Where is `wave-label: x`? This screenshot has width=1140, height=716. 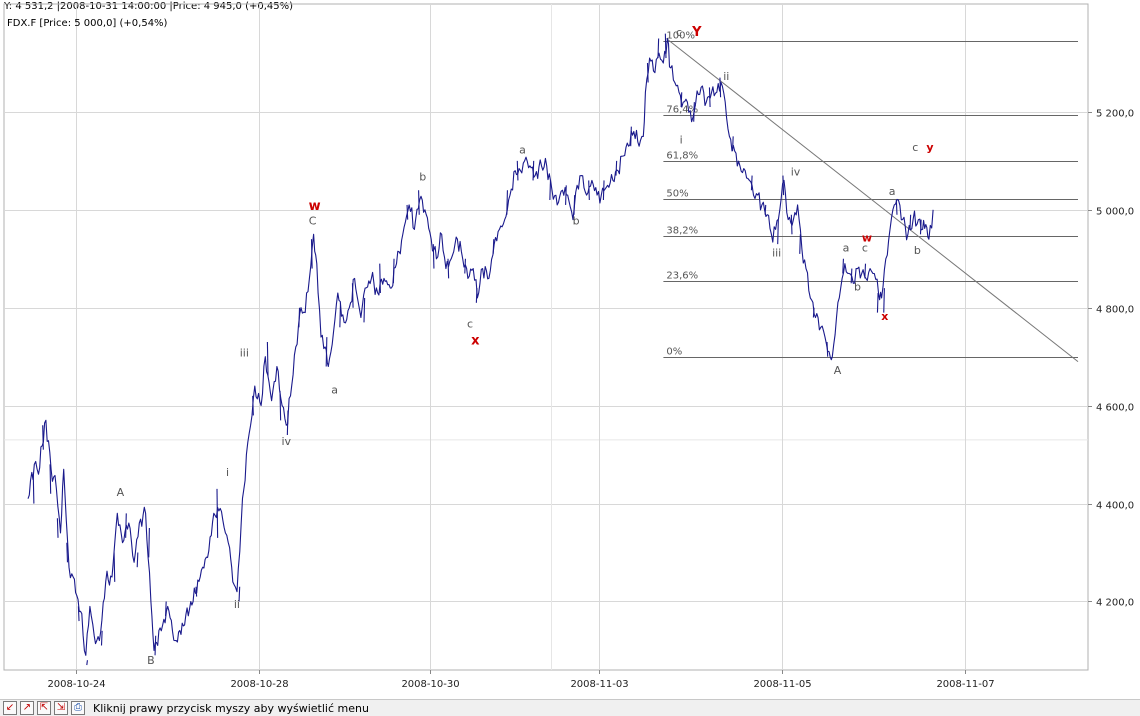
wave-label: x is located at coordinates (884, 316).